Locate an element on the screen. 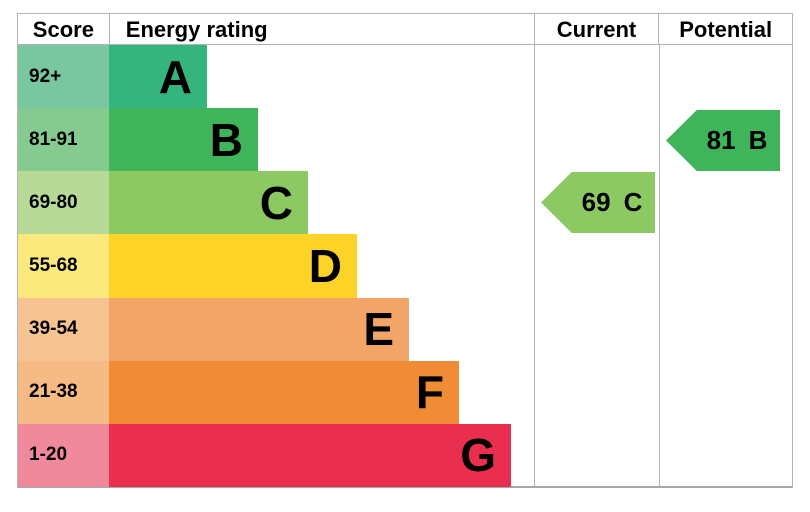  band-bar: C is located at coordinates (208, 203).